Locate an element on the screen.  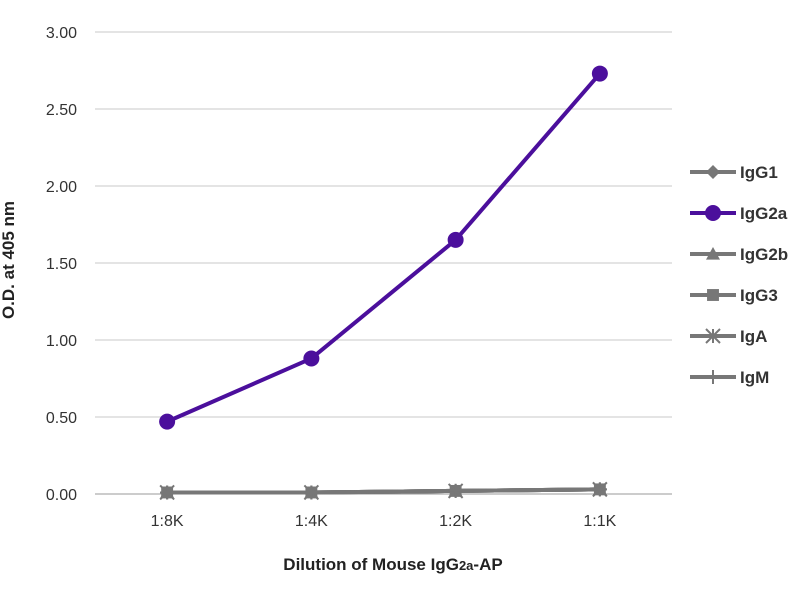
x-axis-ticks: 1:8K 1:4K 1:2K 1:1K is located at coordinates (384, 521).